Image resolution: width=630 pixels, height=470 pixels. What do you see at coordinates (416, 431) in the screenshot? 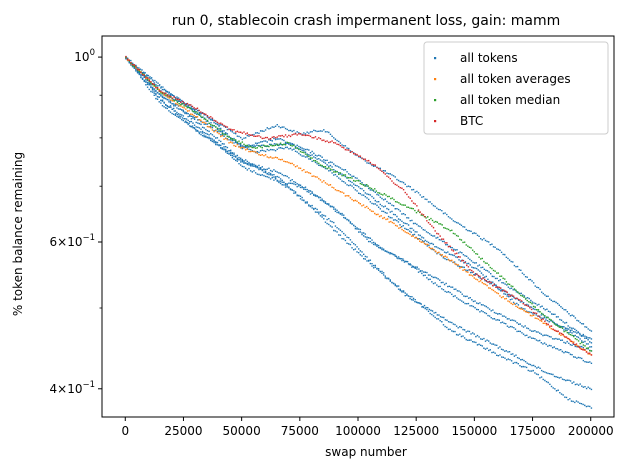
I see `x-tick-label: 125000` at bounding box center [416, 431].